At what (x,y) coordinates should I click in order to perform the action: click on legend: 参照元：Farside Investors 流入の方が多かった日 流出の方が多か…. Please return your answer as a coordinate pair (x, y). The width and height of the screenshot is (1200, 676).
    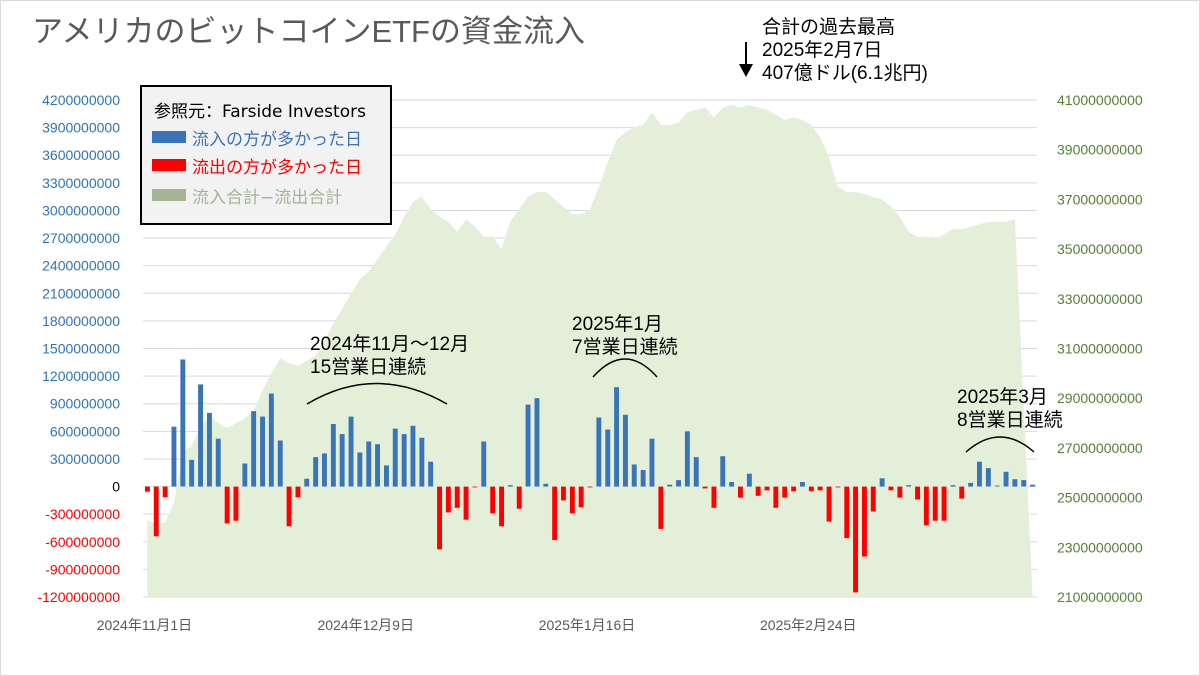
    Looking at the image, I should click on (266, 155).